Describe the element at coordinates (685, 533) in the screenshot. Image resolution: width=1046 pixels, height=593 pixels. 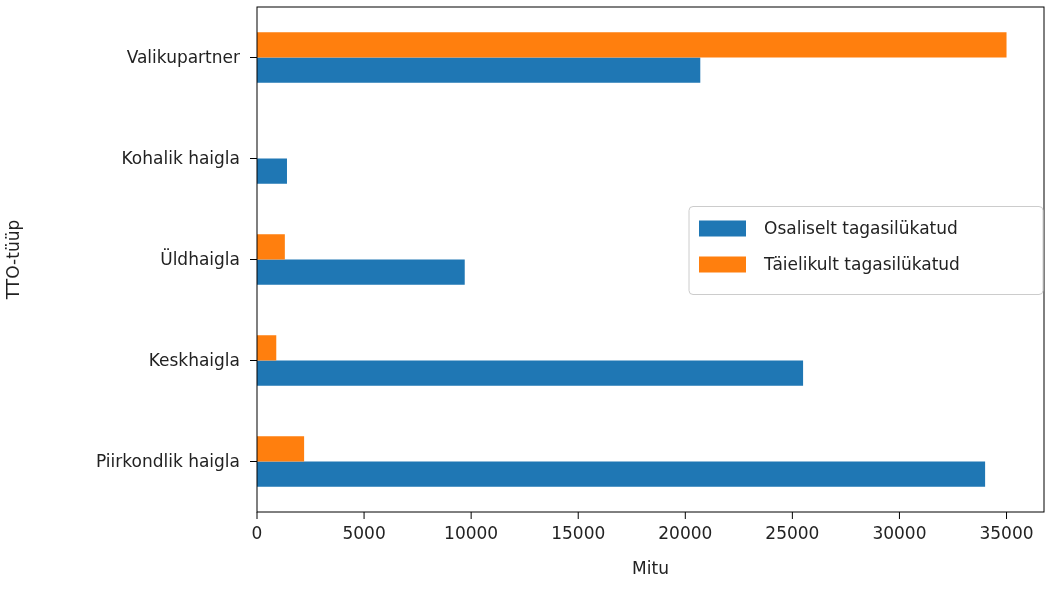
I see `x-tick-label: 20000` at that location.